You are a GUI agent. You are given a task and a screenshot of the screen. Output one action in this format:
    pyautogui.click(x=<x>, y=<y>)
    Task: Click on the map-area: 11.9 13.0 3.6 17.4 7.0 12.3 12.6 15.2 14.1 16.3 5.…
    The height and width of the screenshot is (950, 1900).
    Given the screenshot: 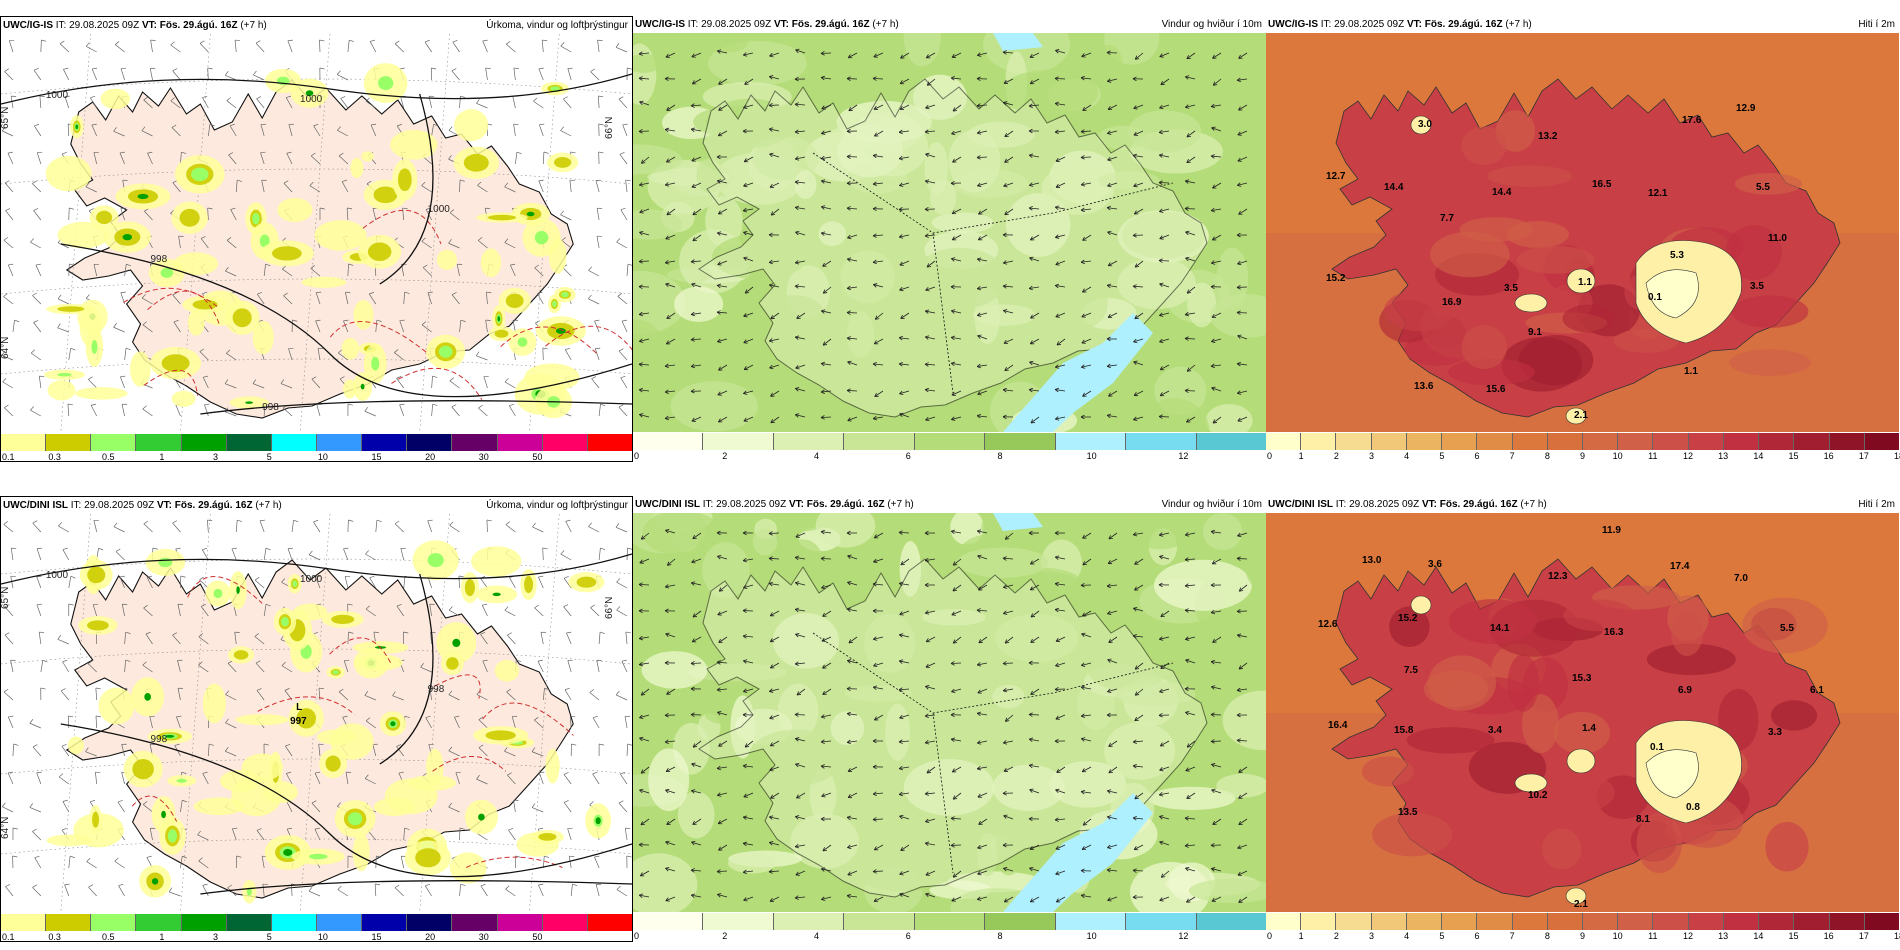 What is the action you would take?
    pyautogui.click(x=1582, y=712)
    